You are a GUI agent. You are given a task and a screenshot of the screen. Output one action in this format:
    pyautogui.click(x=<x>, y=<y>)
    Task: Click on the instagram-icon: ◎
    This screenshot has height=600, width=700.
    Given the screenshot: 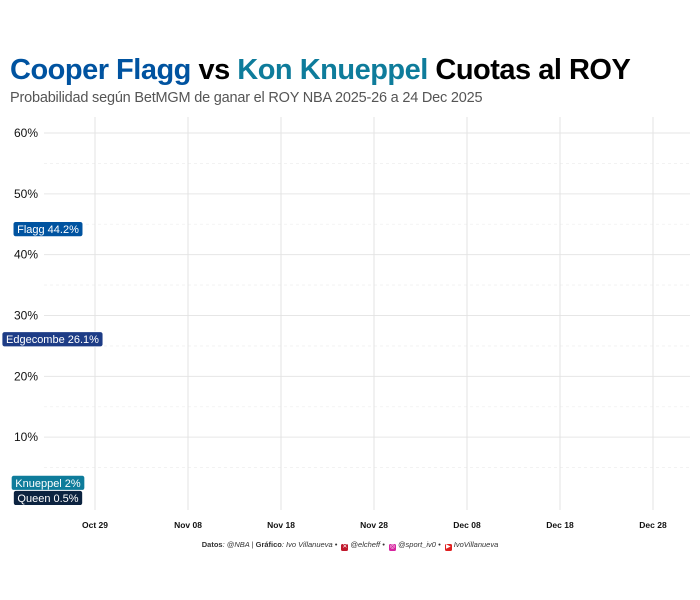 What is the action you would take?
    pyautogui.click(x=392, y=547)
    